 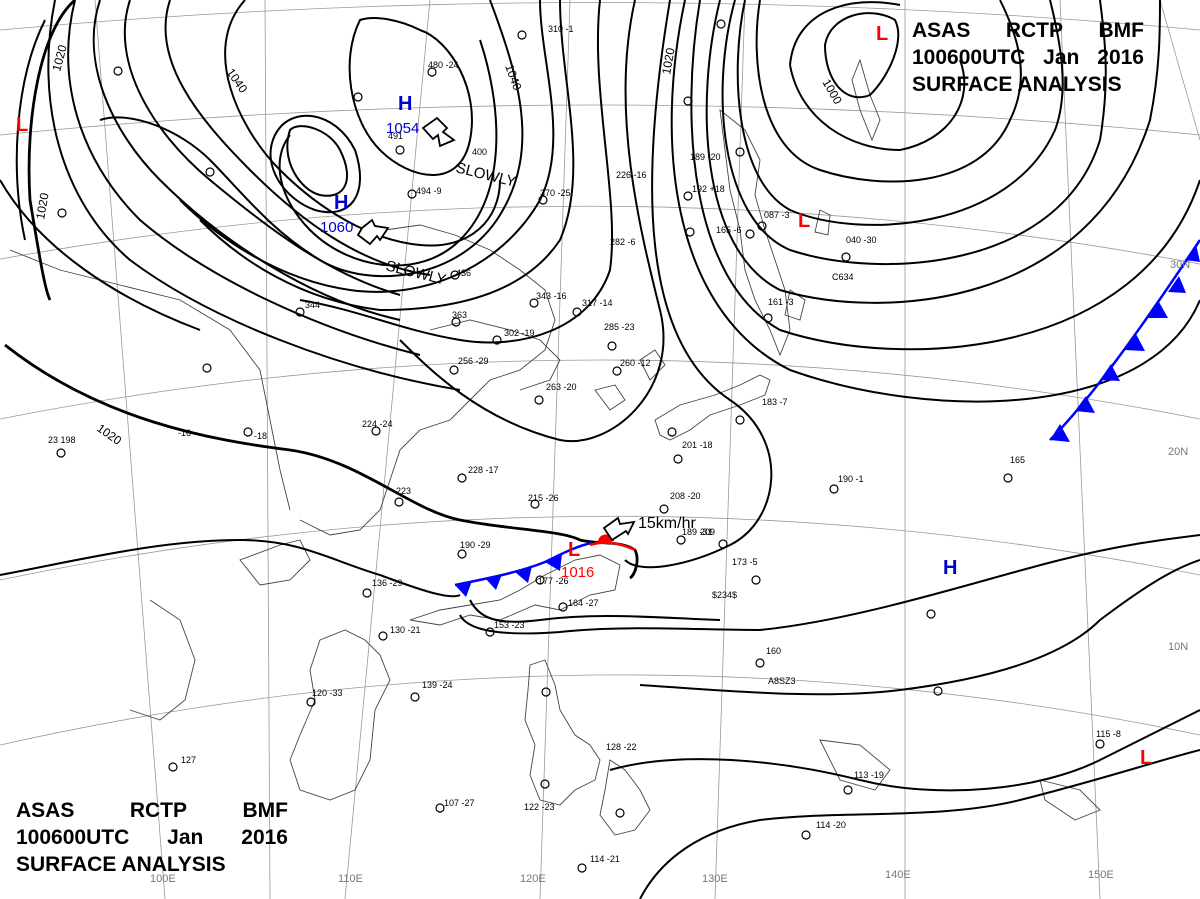 What do you see at coordinates (496, 329) in the screenshot?
I see `motion-arrows` at bounding box center [496, 329].